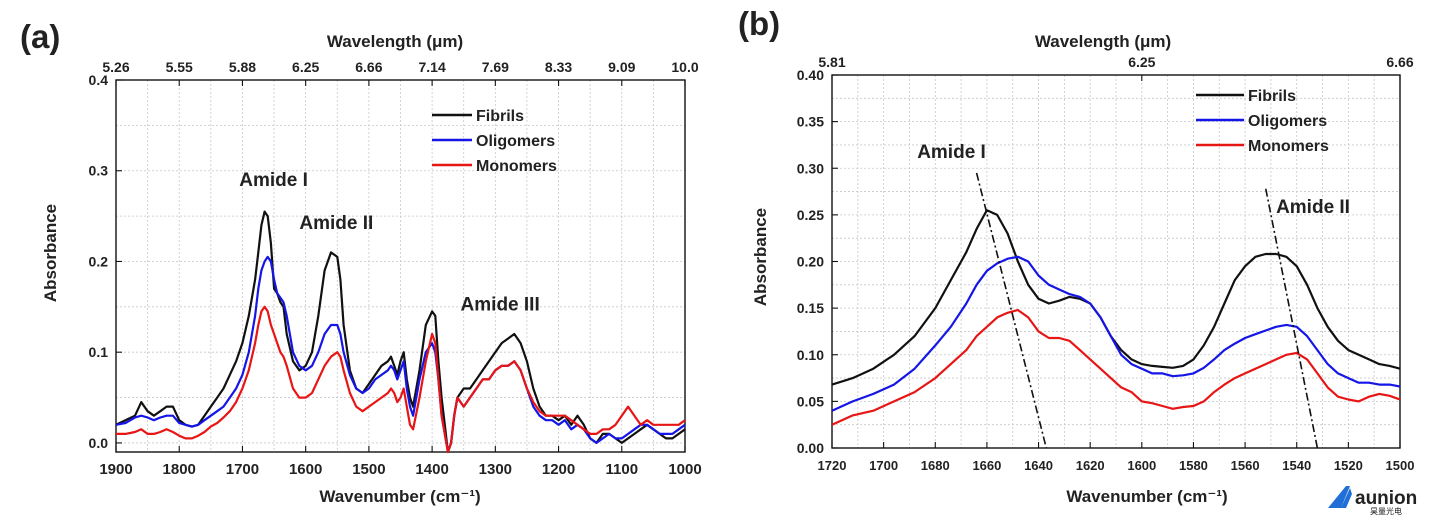 This screenshot has height=526, width=1435. Describe the element at coordinates (832, 465) in the screenshot. I see `x-tick-label: 1720` at that location.